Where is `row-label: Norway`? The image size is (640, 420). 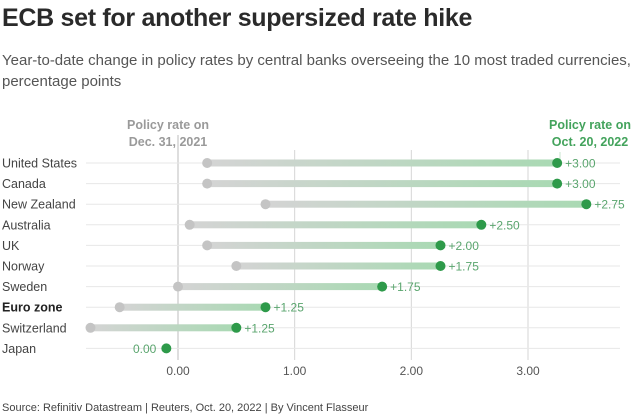
row-label: Norway is located at coordinates (23, 267).